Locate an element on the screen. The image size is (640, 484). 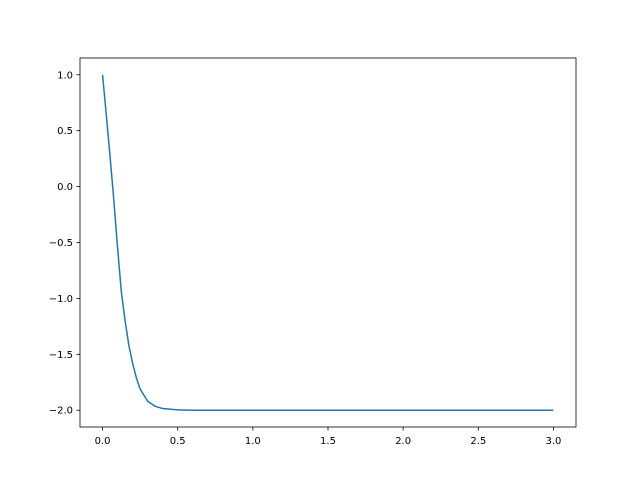
x-tick-label: 0.5 is located at coordinates (178, 441).